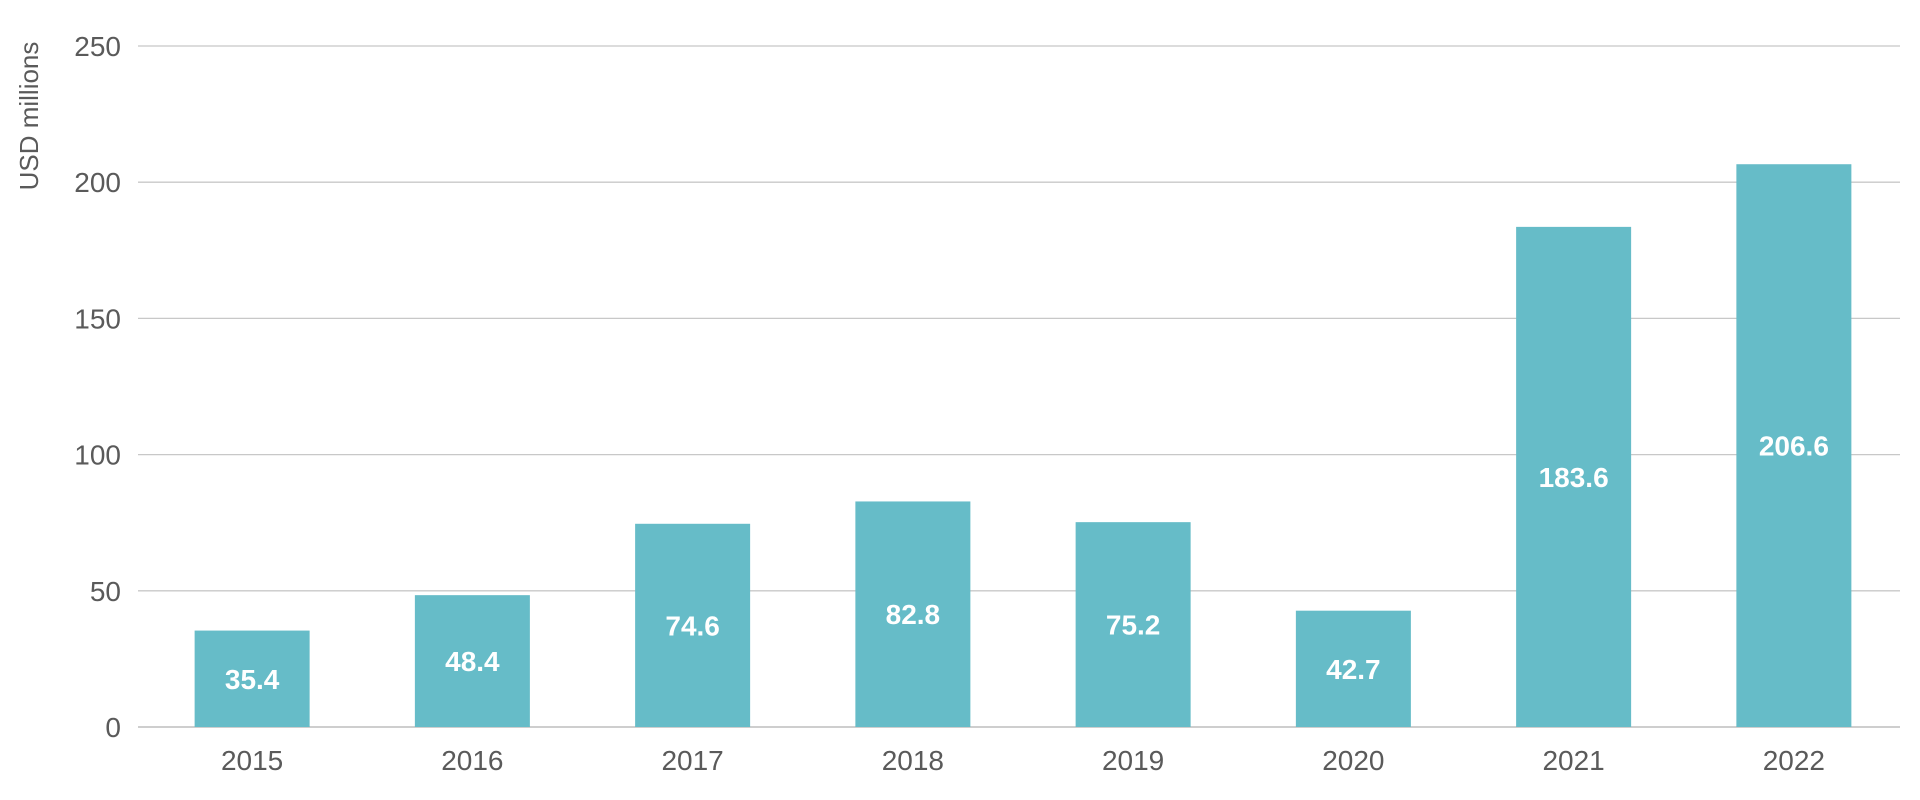  Describe the element at coordinates (913, 760) in the screenshot. I see `x-tick-label-2018: 2018` at that location.